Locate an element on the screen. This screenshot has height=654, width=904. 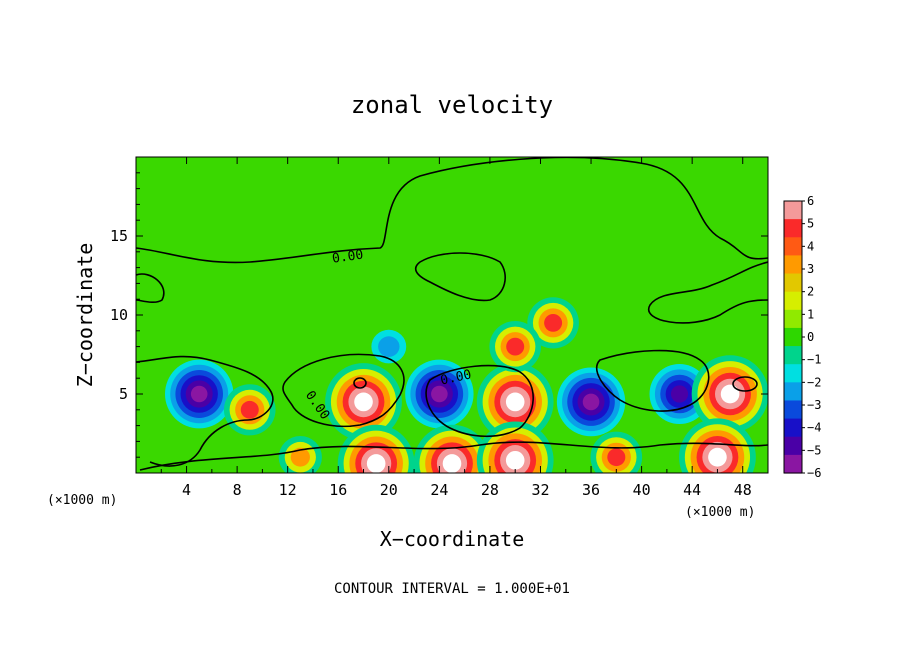
x-tick-label: 28 is located at coordinates (490, 490).